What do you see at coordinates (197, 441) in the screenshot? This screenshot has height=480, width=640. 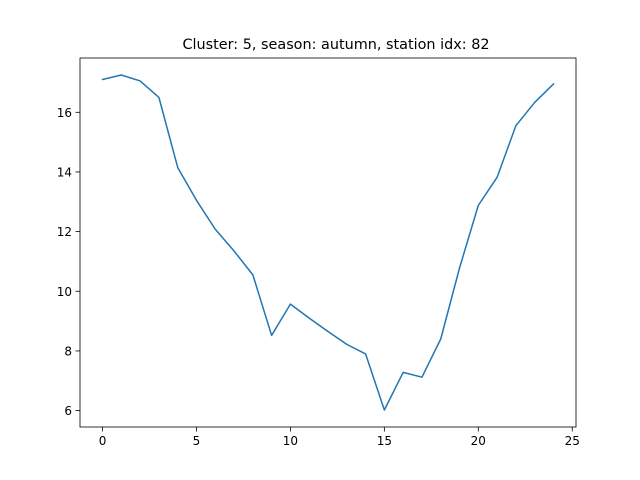 I see `x-tick-label: 5` at bounding box center [197, 441].